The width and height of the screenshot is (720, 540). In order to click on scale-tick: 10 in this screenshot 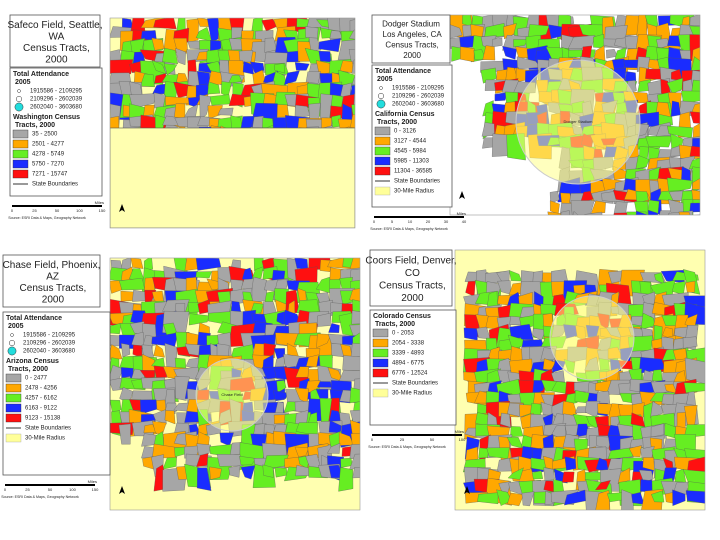, I will do `click(410, 221)`.